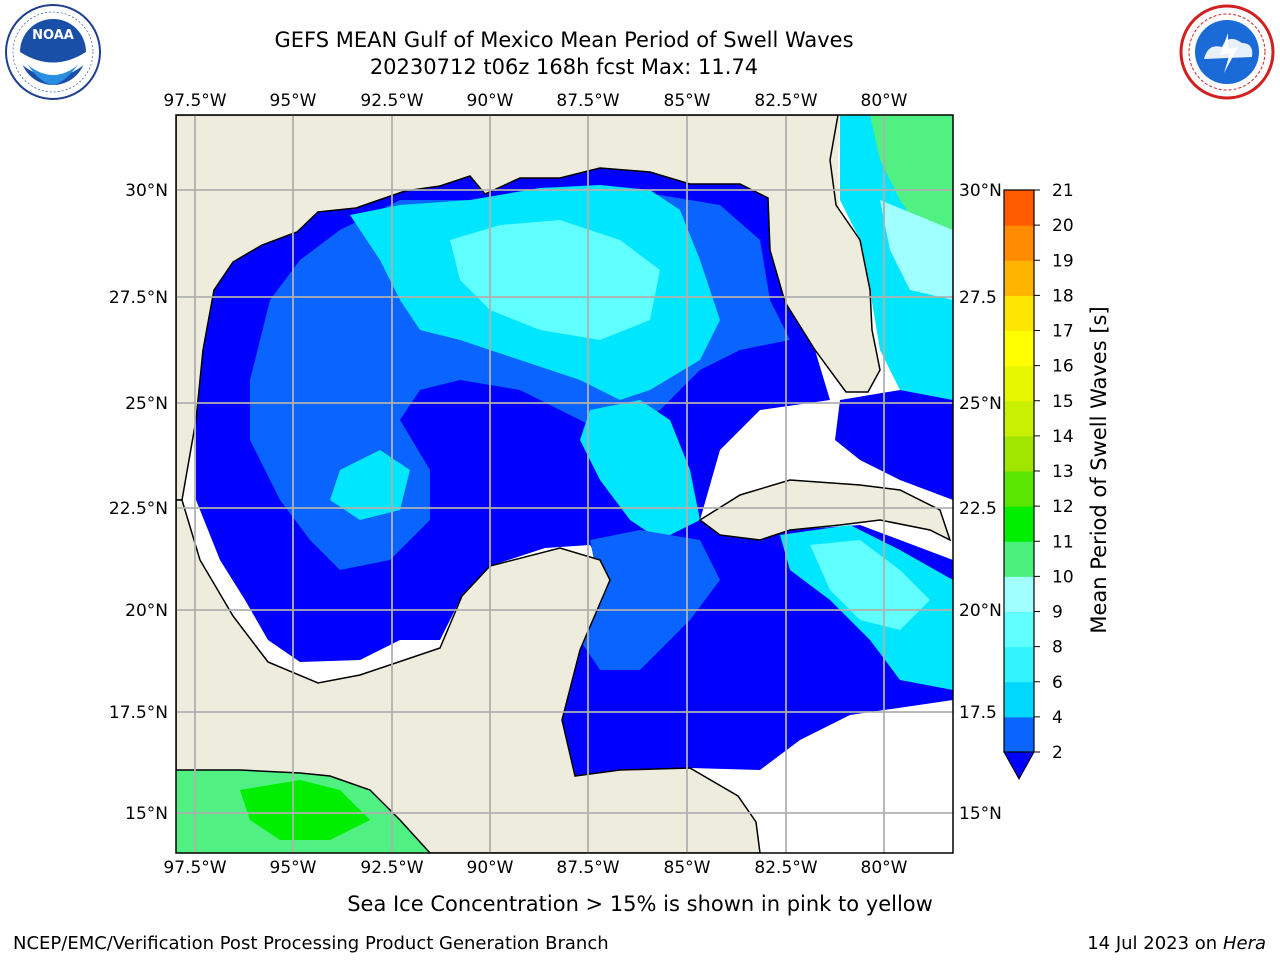 The width and height of the screenshot is (1280, 960). Describe the element at coordinates (687, 868) in the screenshot. I see `lon-label-bottom: 85°W` at that location.